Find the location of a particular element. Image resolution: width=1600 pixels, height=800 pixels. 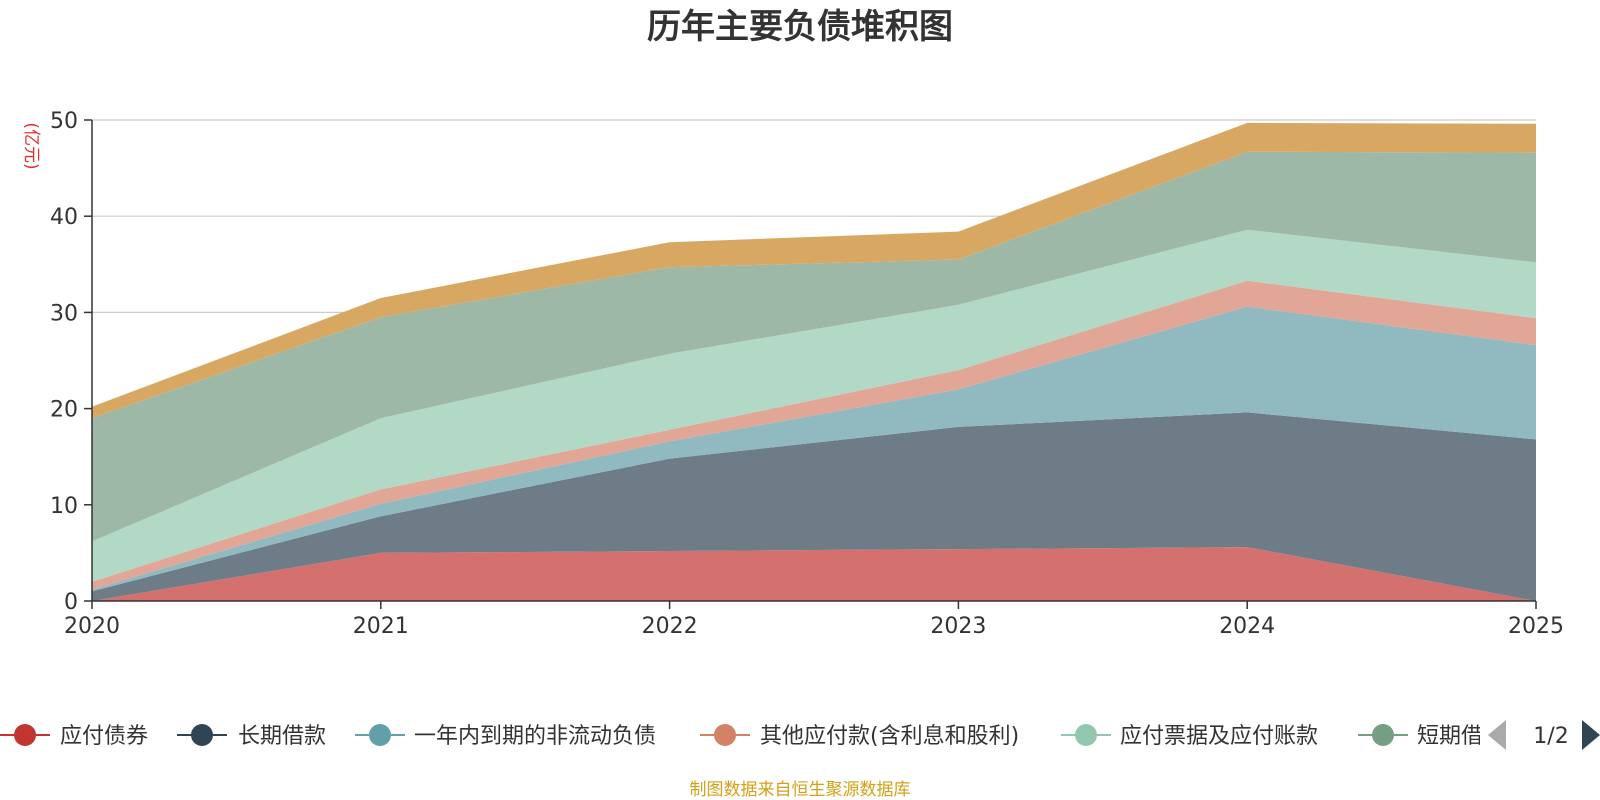

legend-item-short-term-loans: 短期借 is located at coordinates (1420, 736).